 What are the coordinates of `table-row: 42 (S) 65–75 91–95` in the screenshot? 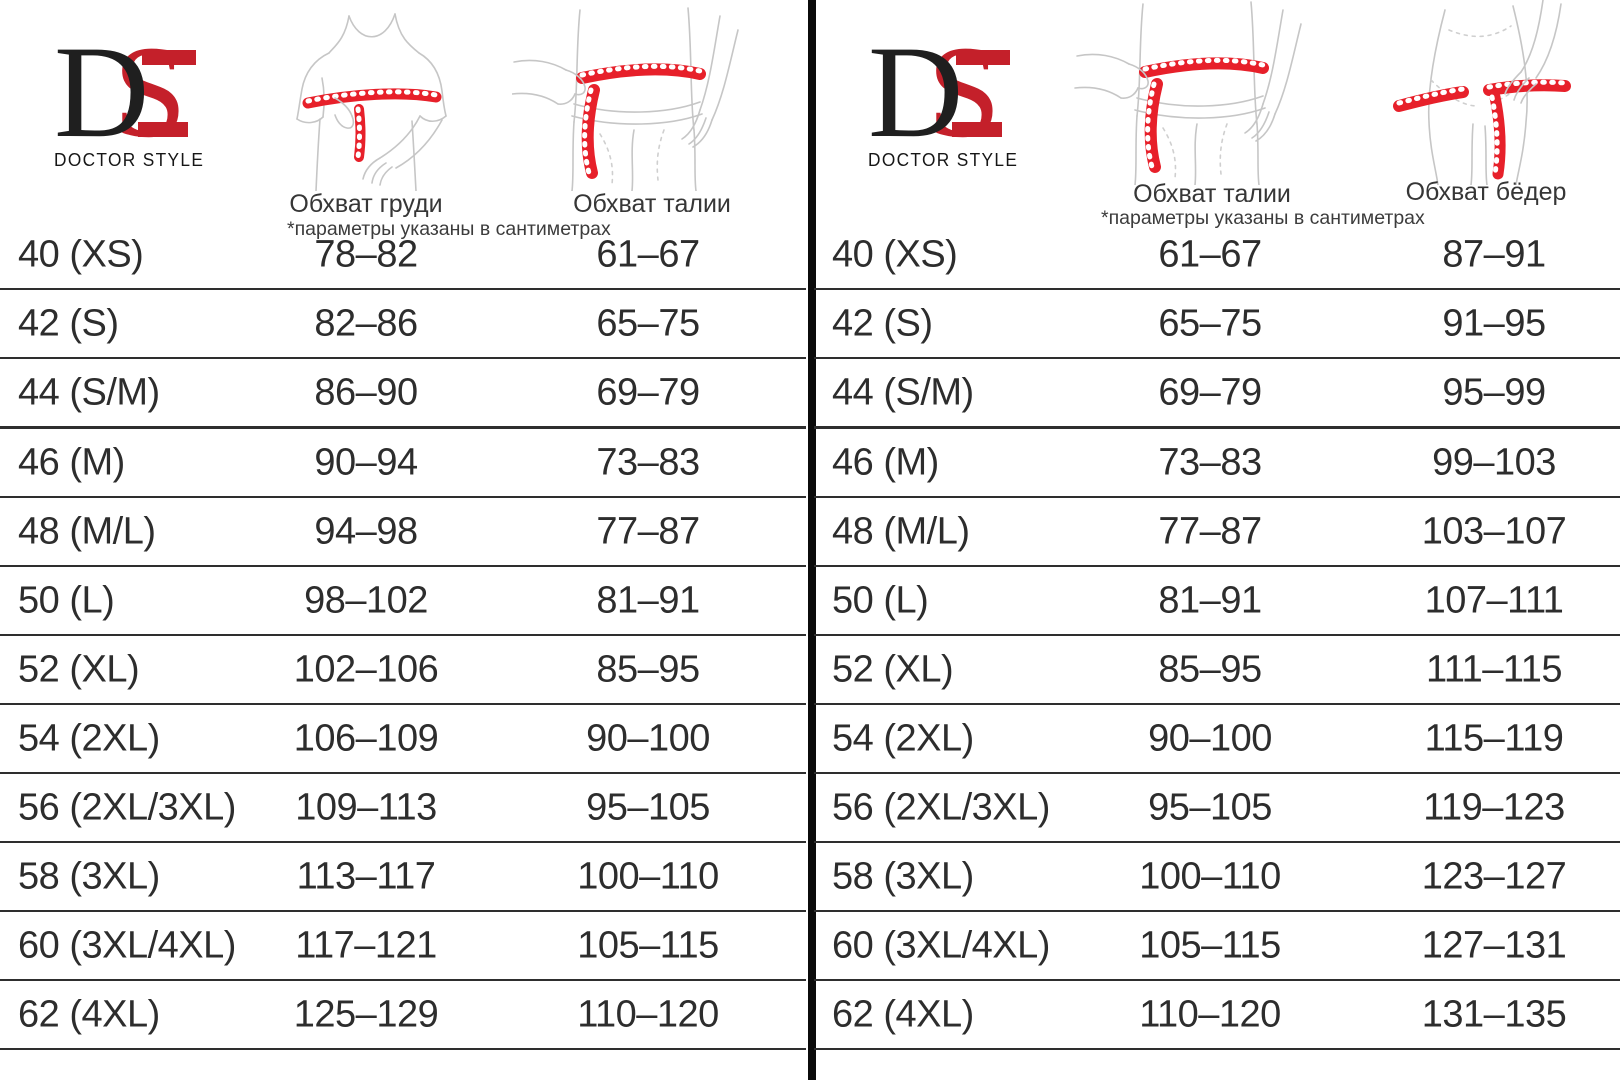 It's located at (1217, 324).